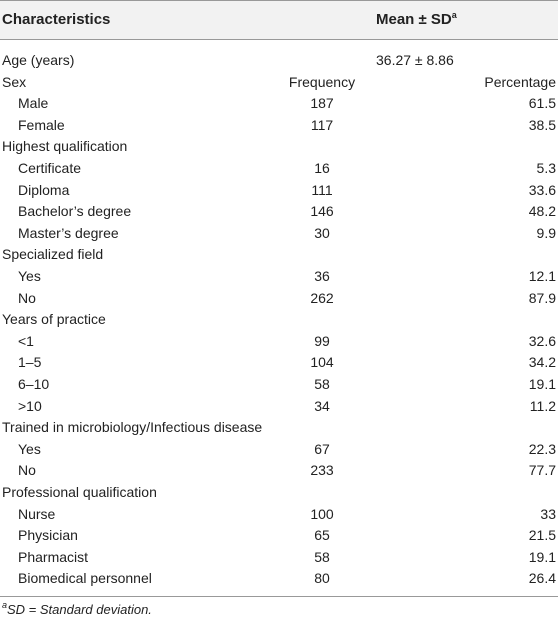  Describe the element at coordinates (30, 362) in the screenshot. I see `row-label: 1–5` at that location.